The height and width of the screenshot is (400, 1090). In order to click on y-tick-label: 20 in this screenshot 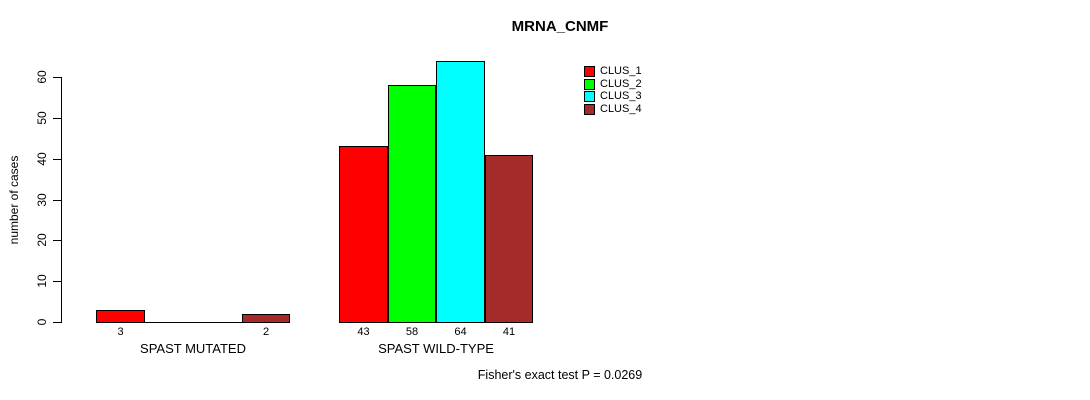, I will do `click(42, 240)`.